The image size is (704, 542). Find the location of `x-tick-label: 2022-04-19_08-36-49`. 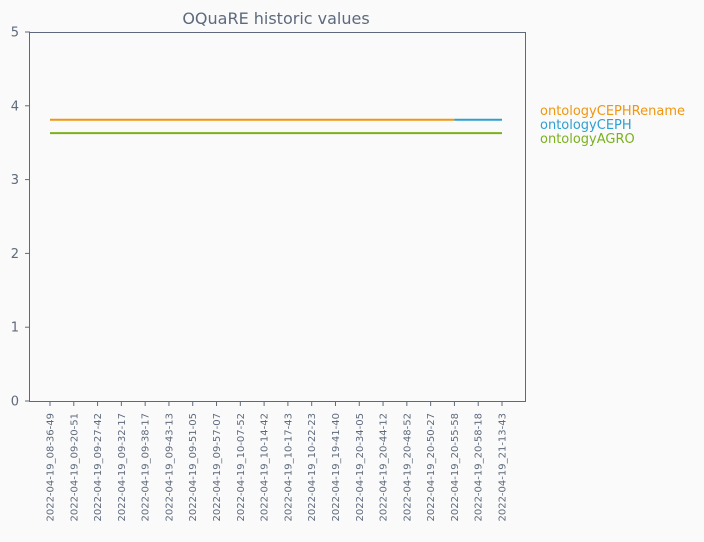

x-tick-label: 2022-04-19_08-36-49 is located at coordinates (51, 467).